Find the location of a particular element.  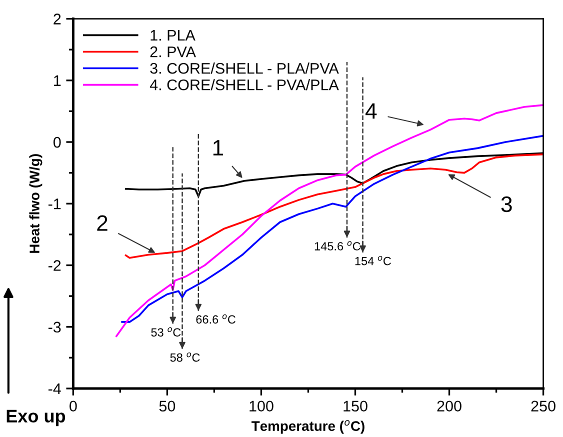

annotation: 3 is located at coordinates (506, 204).